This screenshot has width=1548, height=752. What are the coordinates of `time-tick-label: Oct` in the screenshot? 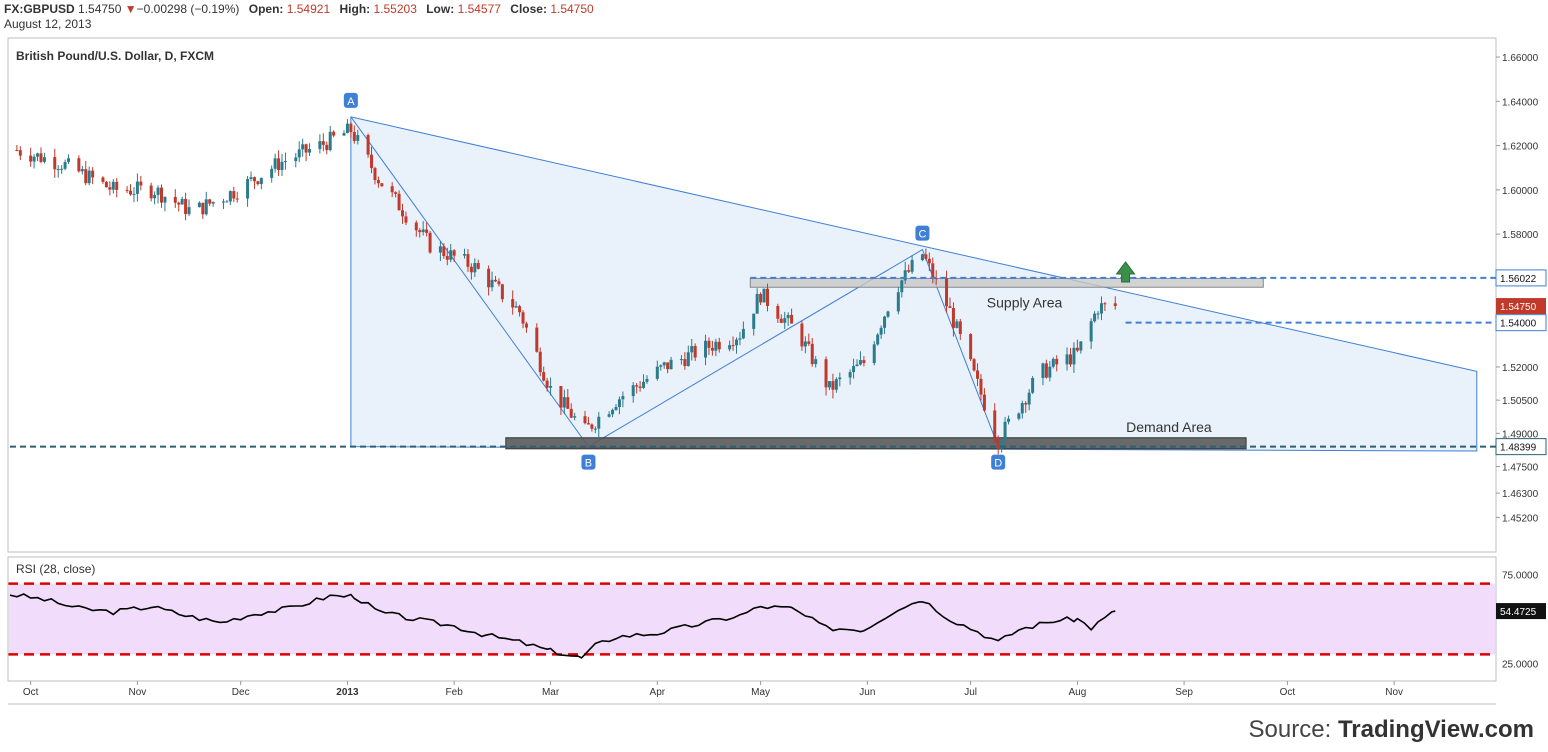 It's located at (31, 692).